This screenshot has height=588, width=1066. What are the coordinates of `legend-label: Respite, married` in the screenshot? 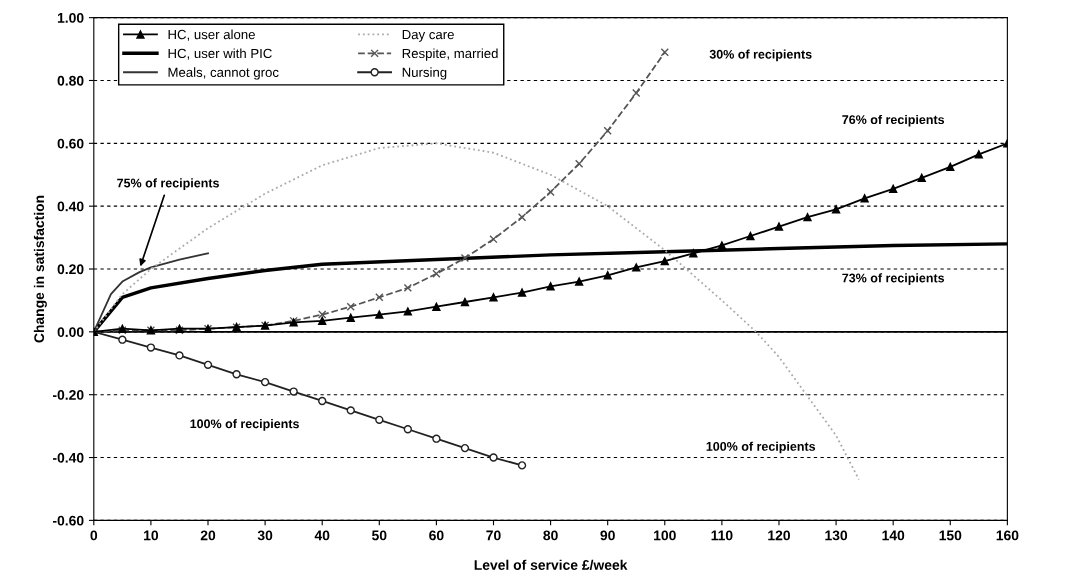 It's located at (450, 54).